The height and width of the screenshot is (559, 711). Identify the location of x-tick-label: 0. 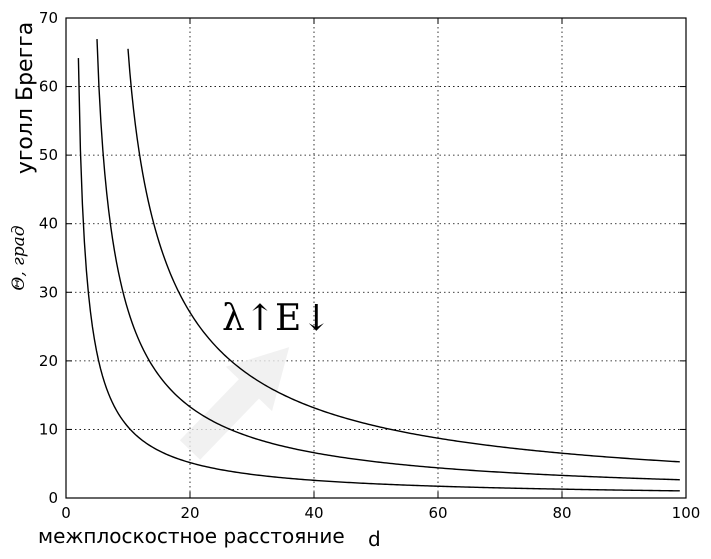
(66, 513).